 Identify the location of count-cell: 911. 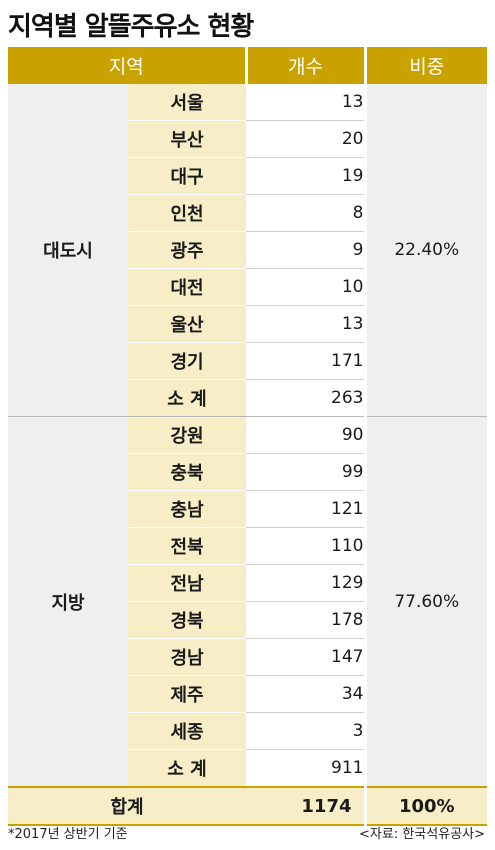
(305, 768).